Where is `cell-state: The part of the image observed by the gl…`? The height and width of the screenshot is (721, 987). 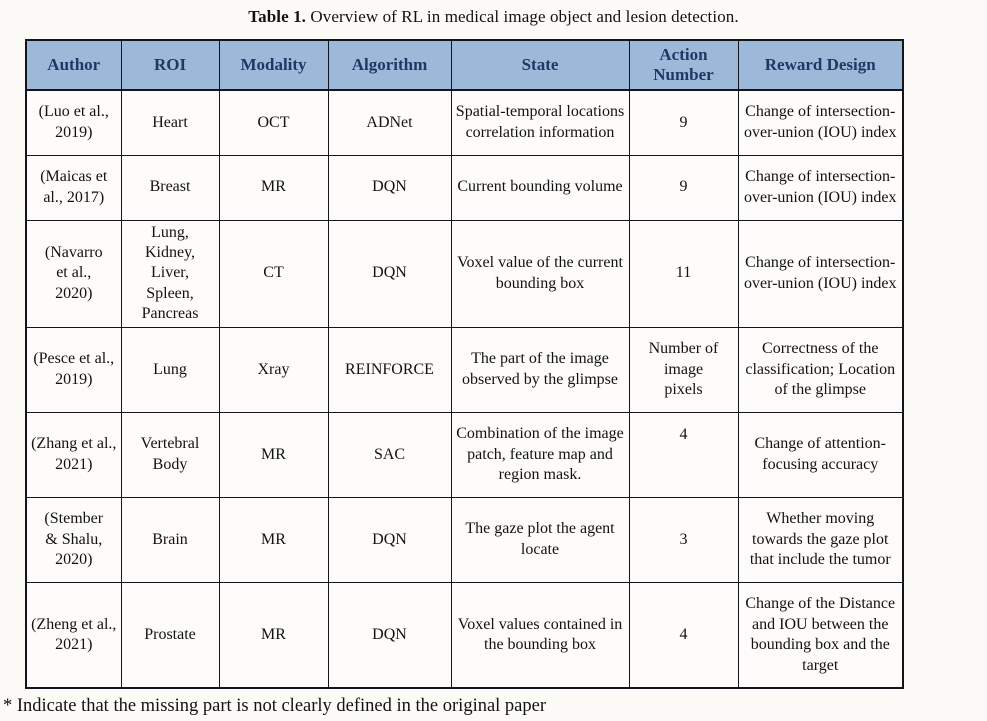 cell-state: The part of the image observed by the gl… is located at coordinates (540, 369).